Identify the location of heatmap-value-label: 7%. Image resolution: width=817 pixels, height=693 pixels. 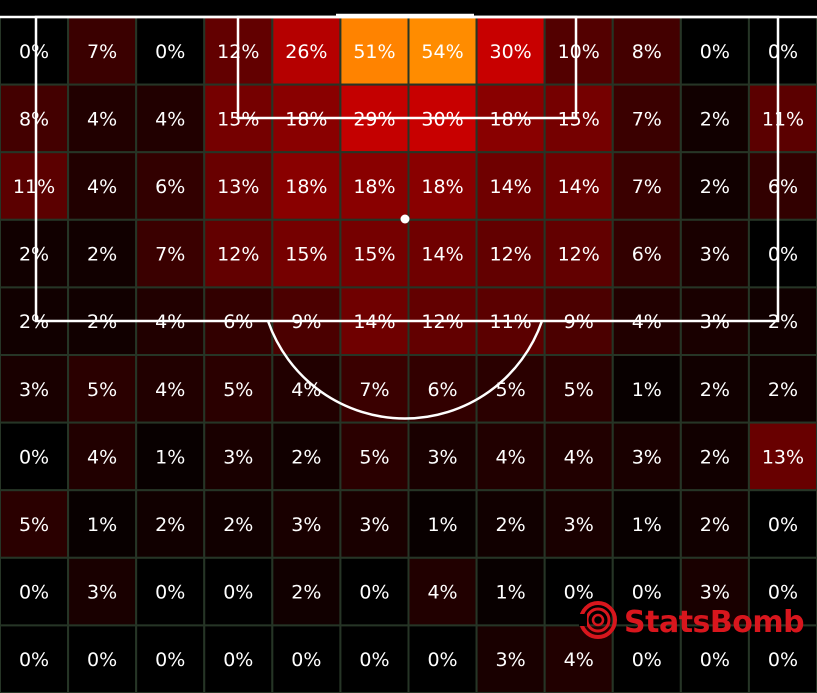
(374, 390).